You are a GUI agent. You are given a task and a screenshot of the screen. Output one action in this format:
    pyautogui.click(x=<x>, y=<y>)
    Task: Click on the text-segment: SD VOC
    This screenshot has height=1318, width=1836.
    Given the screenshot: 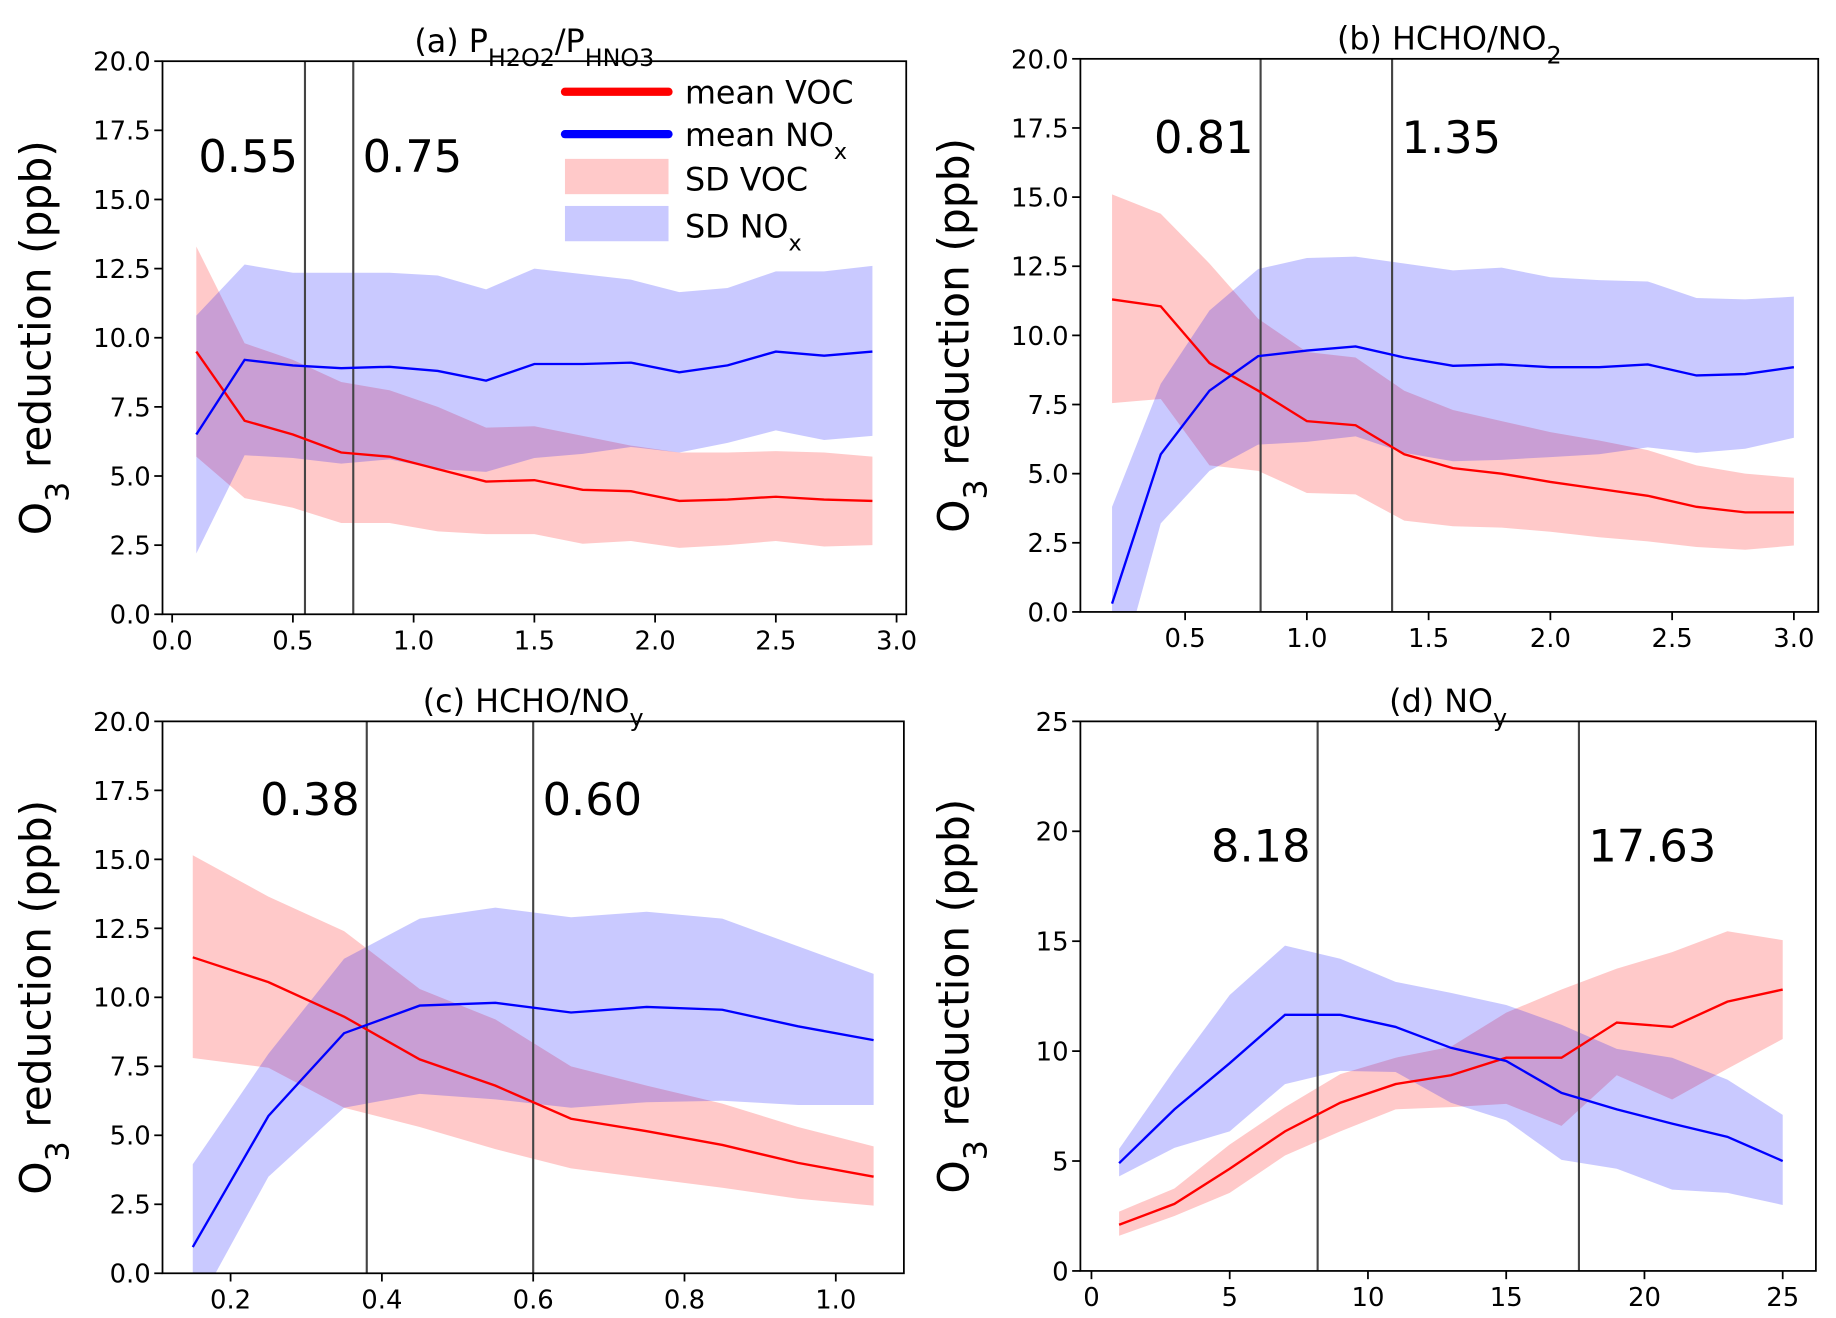 What is the action you would take?
    pyautogui.click(x=746, y=181)
    